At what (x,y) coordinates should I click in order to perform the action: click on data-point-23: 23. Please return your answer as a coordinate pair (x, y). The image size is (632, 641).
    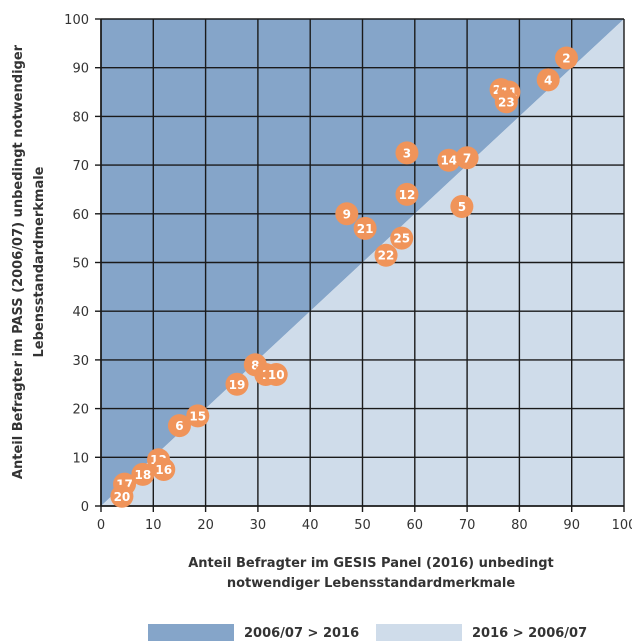
    Looking at the image, I should click on (506, 102).